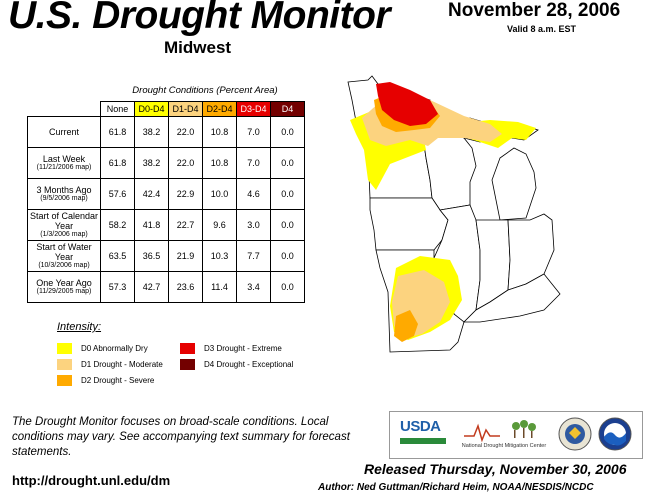  What do you see at coordinates (495, 469) in the screenshot?
I see `release-date: Released Thursday, November 30, 2006` at bounding box center [495, 469].